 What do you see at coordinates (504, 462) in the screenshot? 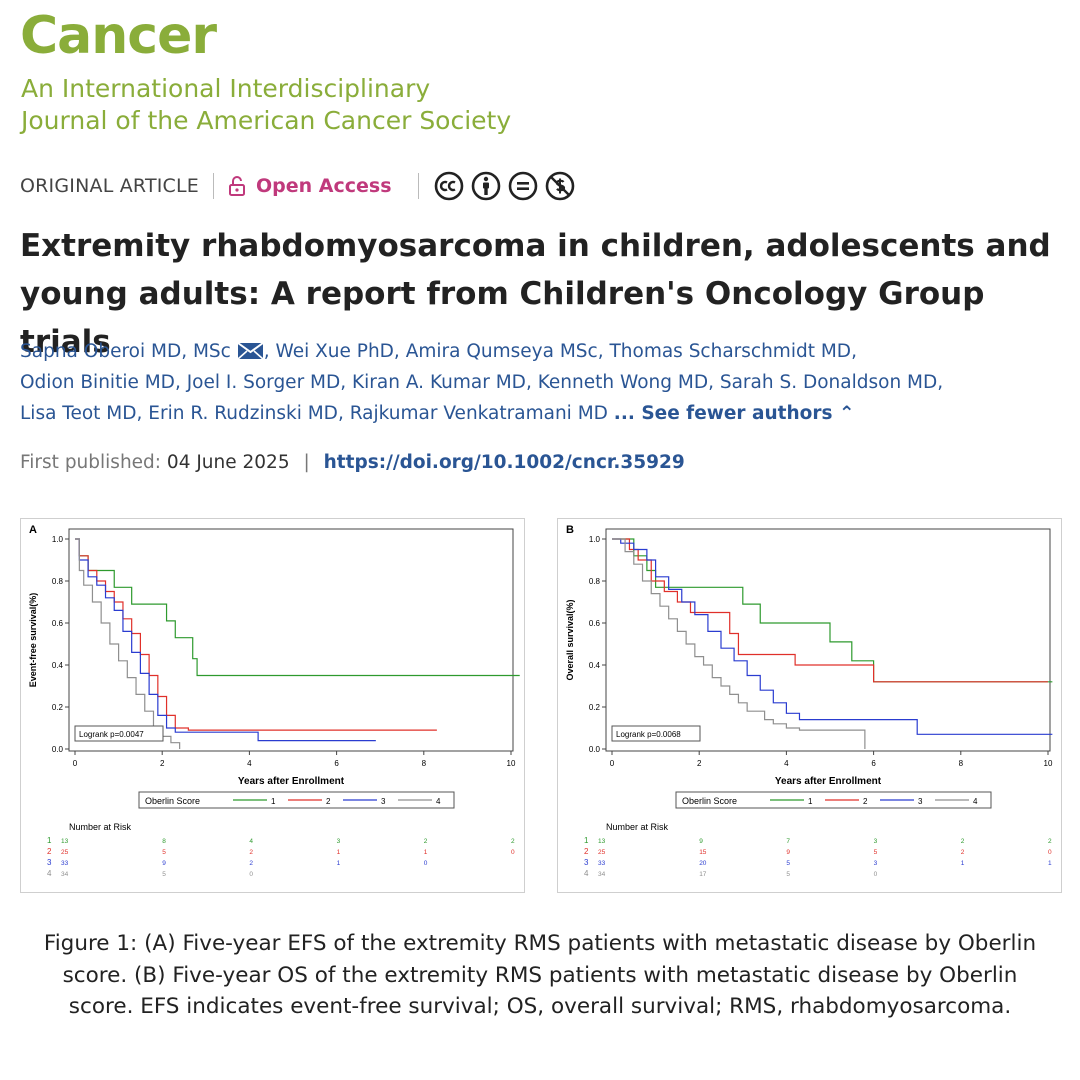
I see `doi-link: https://doi.org/10.1002/cncr.35929` at bounding box center [504, 462].